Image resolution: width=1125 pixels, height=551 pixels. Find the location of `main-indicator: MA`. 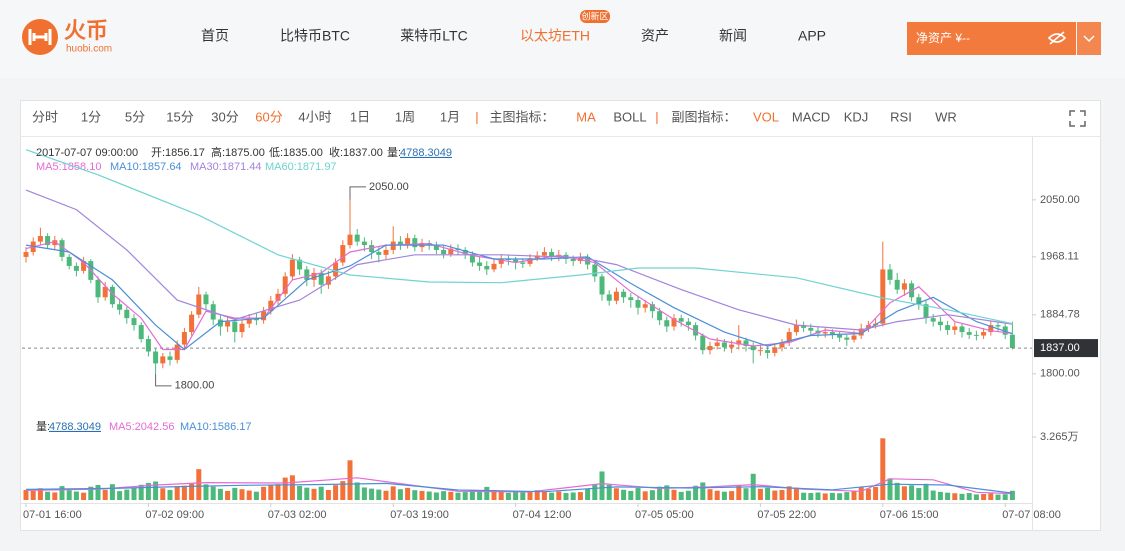

main-indicator: MA is located at coordinates (586, 116).